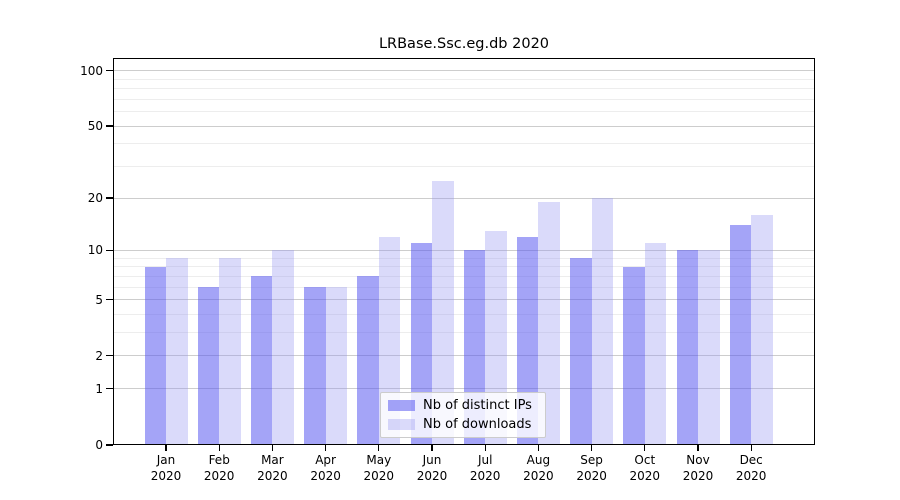 The image size is (900, 500). Describe the element at coordinates (379, 448) in the screenshot. I see `x-tick-mark-may` at that location.